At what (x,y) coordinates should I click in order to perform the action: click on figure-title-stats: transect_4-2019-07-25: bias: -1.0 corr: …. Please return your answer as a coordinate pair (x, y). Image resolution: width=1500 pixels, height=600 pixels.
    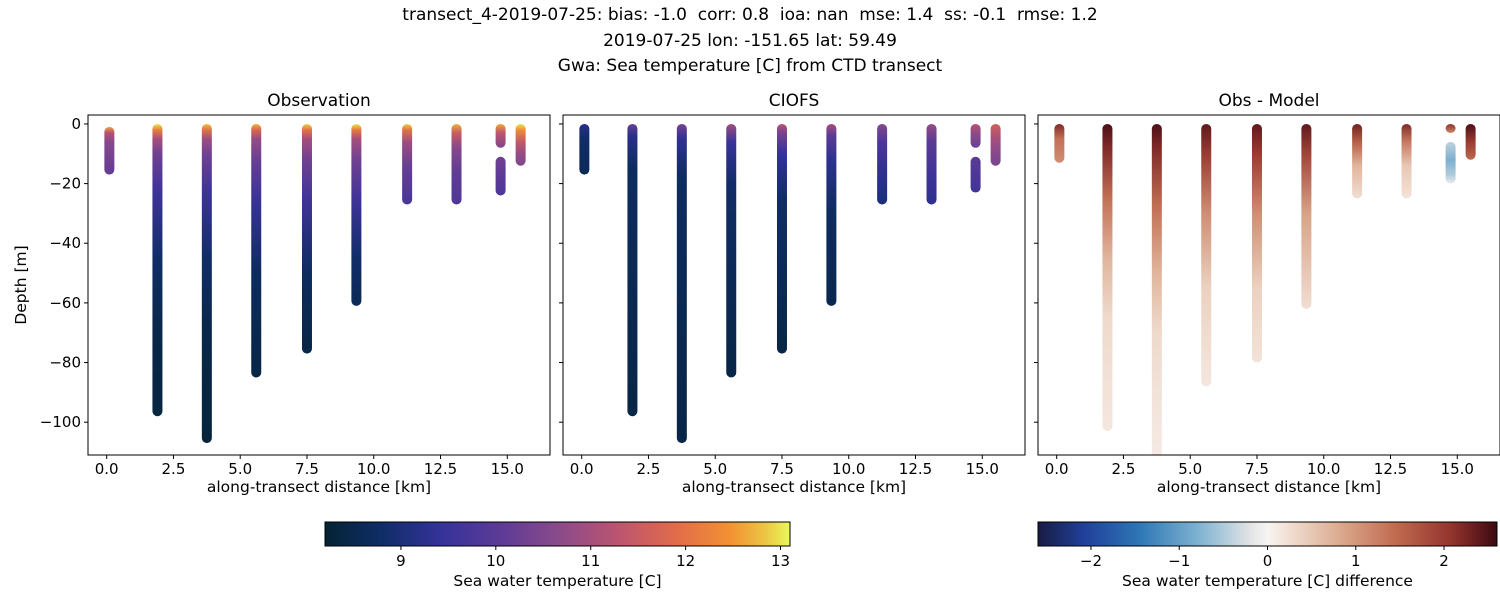
    Looking at the image, I should click on (750, 15).